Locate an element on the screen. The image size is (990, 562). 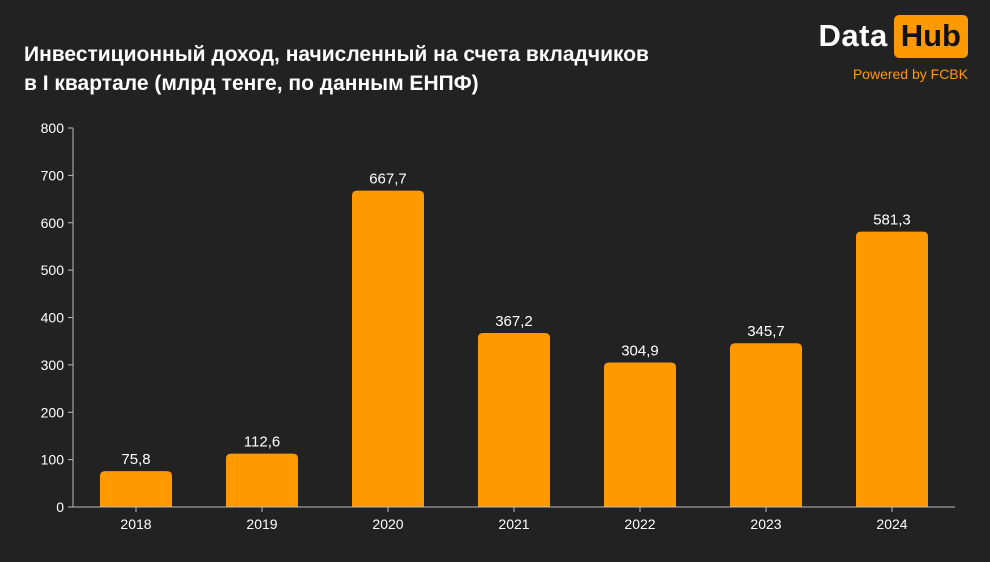
value-label-2022: 304,9 is located at coordinates (640, 351).